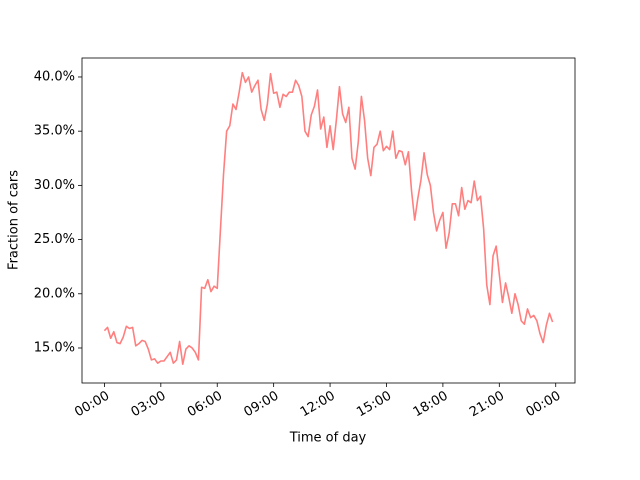 The height and width of the screenshot is (480, 640). Describe the element at coordinates (54, 293) in the screenshot. I see `y-tick-label: 20.0%` at that location.